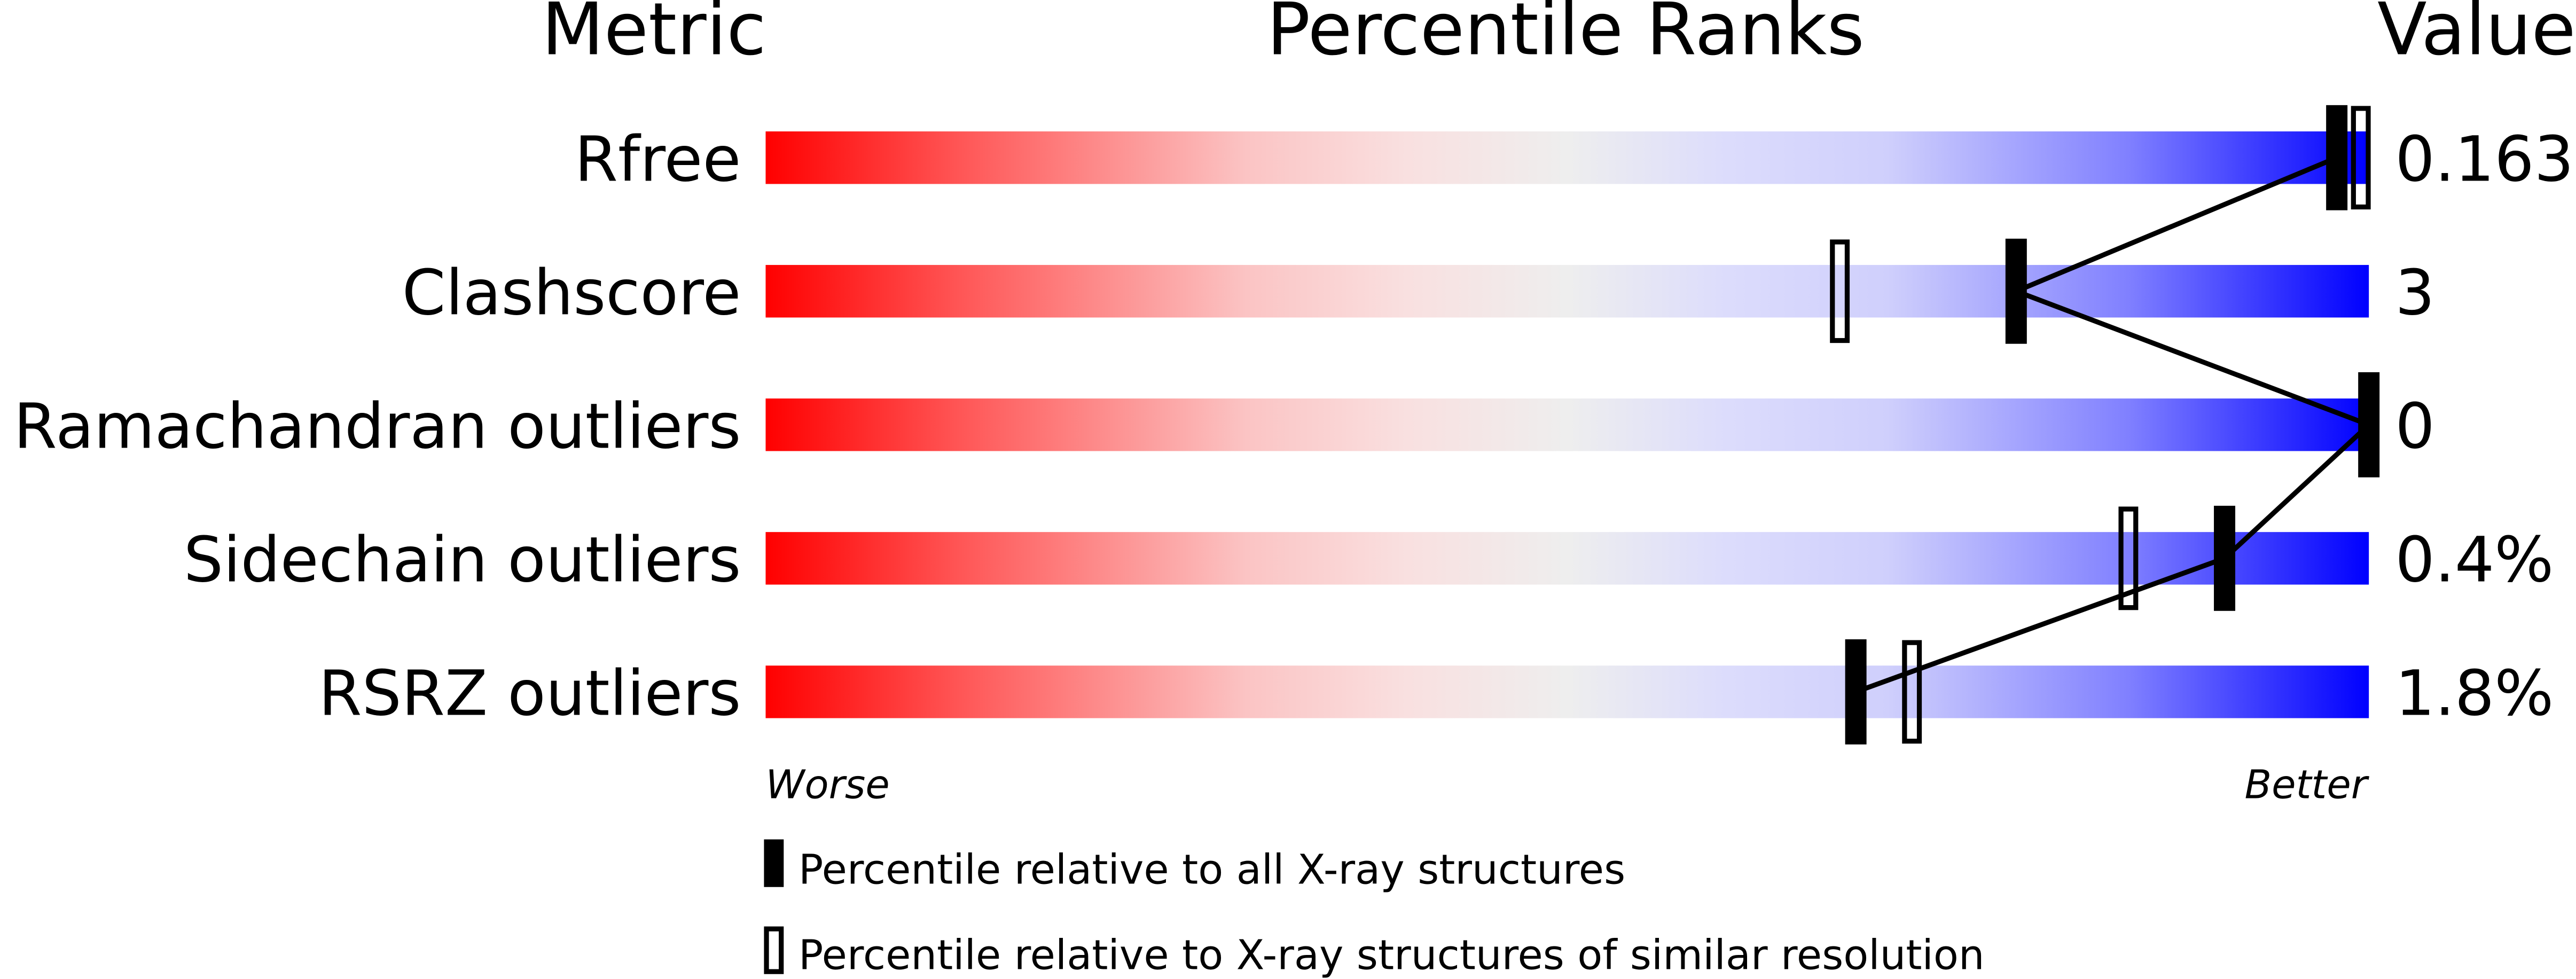 This screenshot has height=979, width=2576. Describe the element at coordinates (2414, 292) in the screenshot. I see `metric-value: 3` at that location.